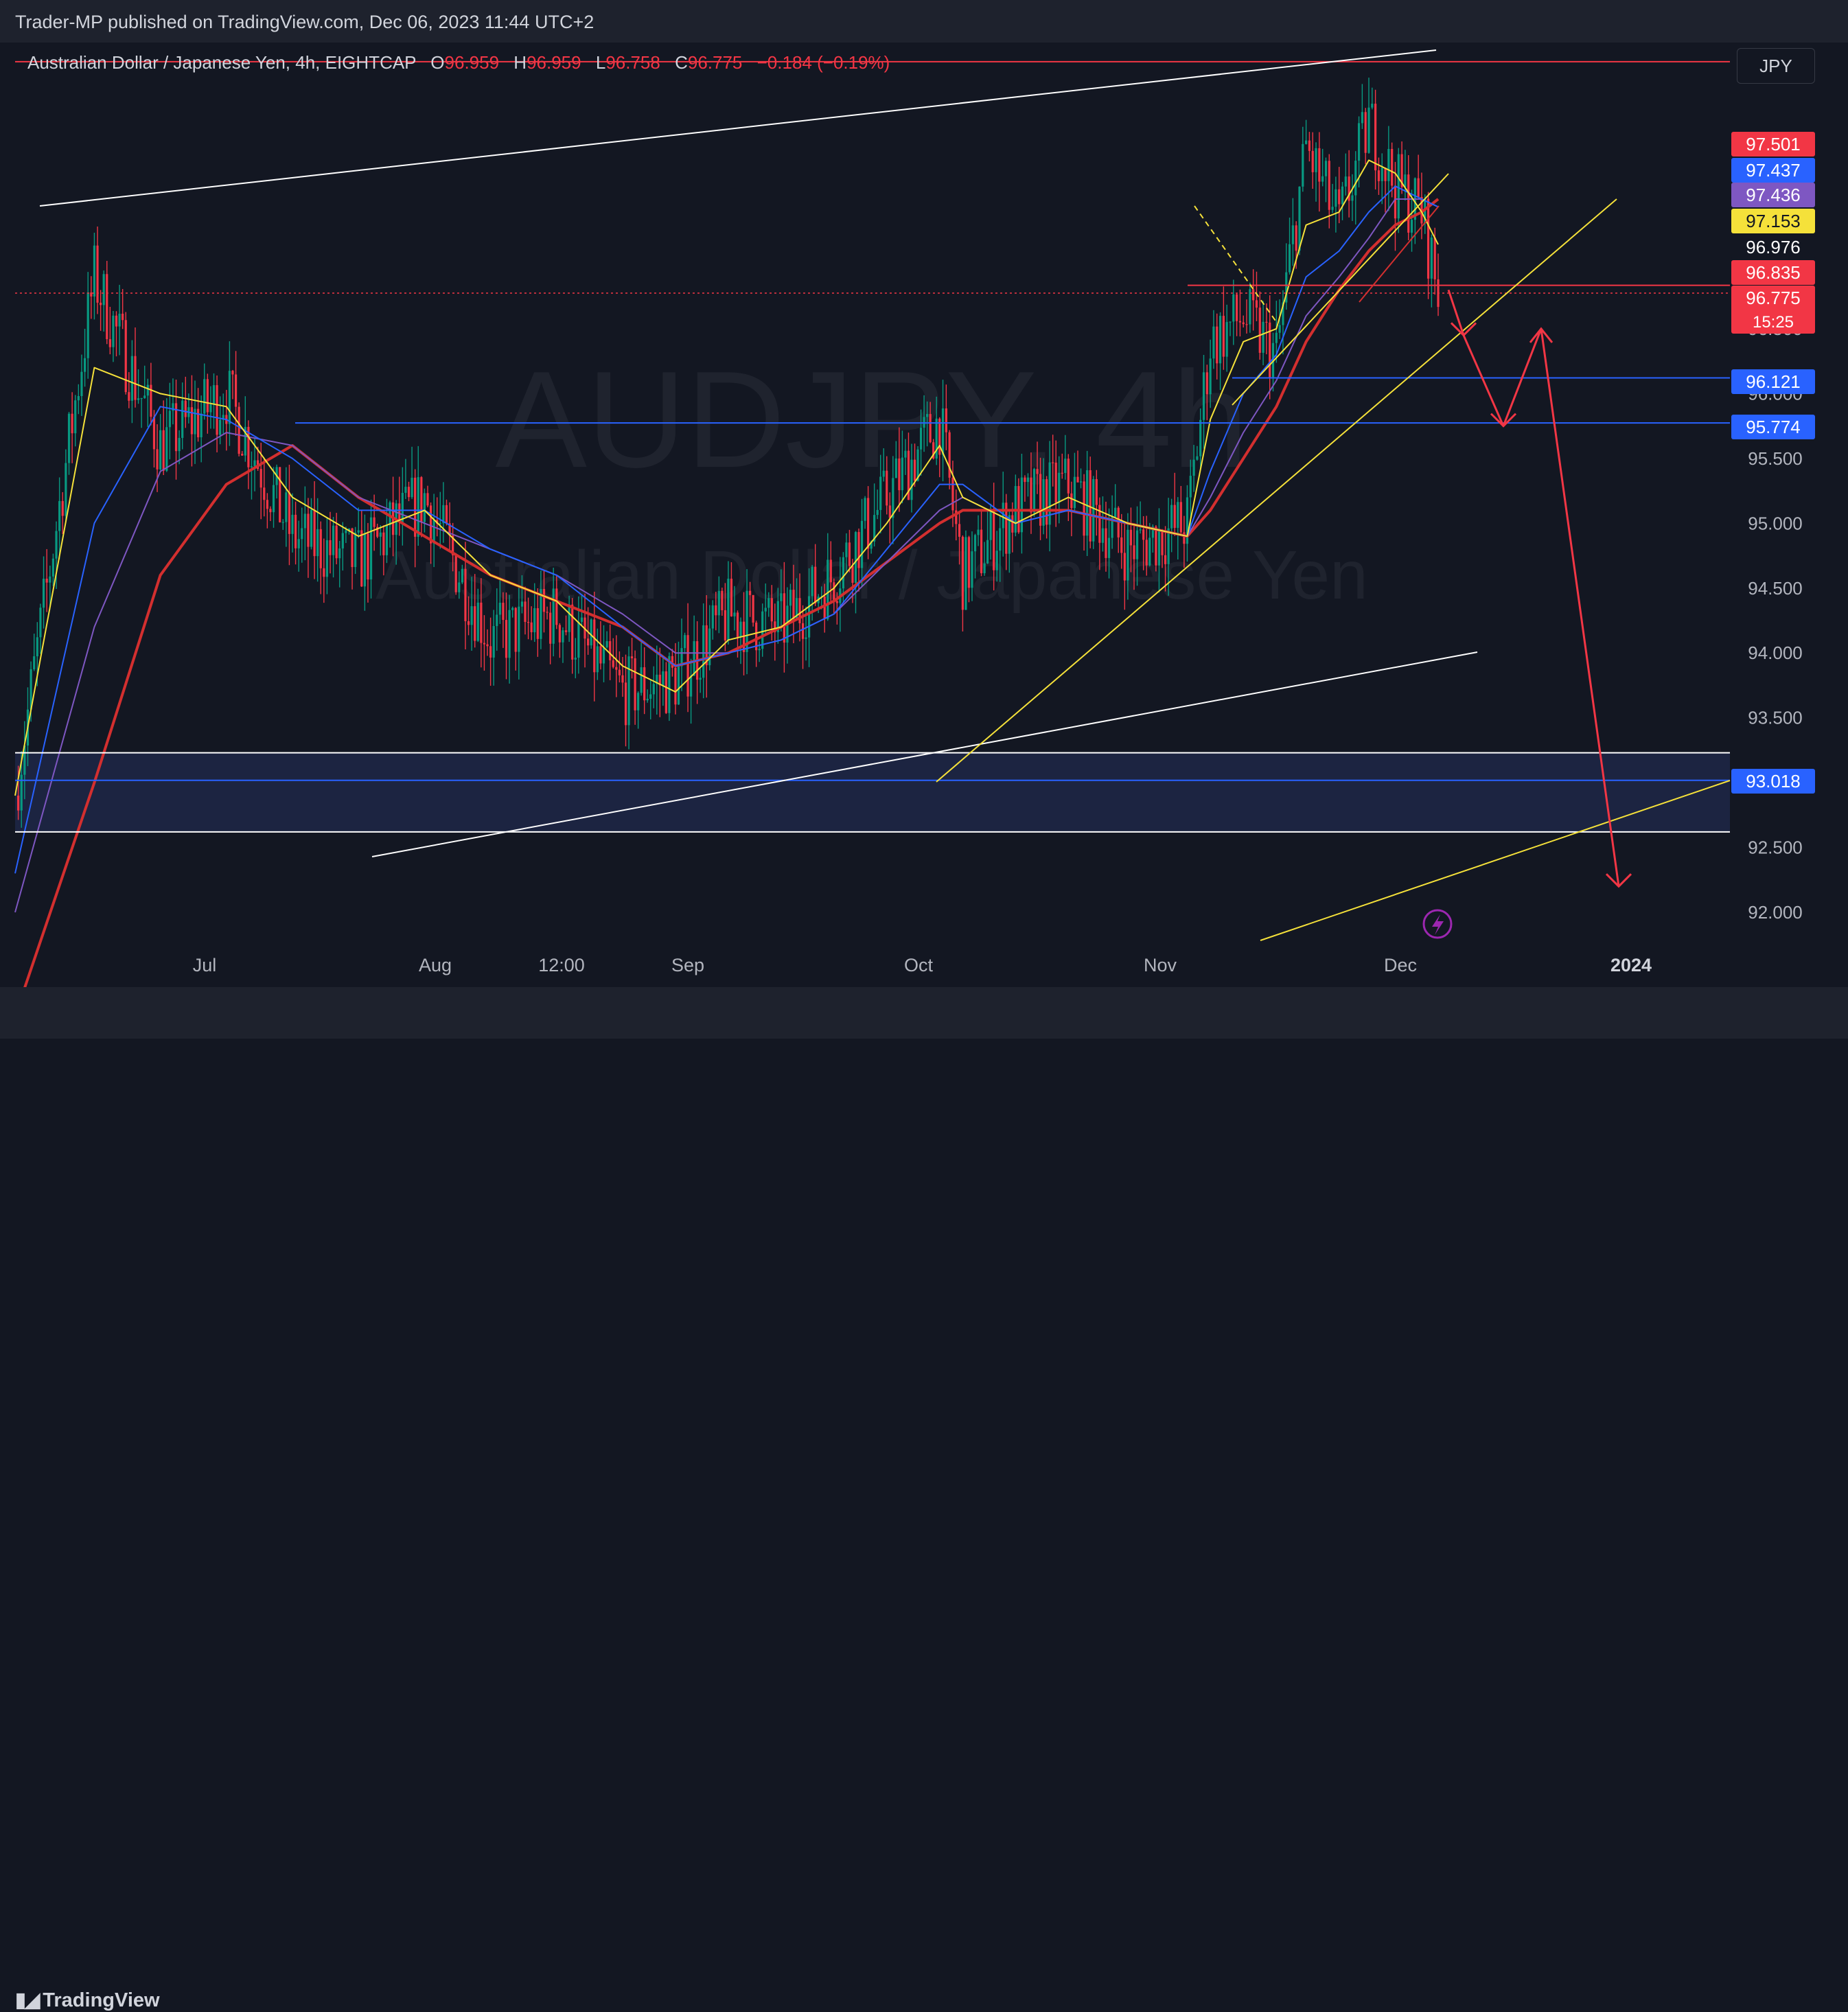 Image resolution: width=1848 pixels, height=2012 pixels. Describe the element at coordinates (1773, 272) in the screenshot. I see `price-label-text: 96.835` at that location.